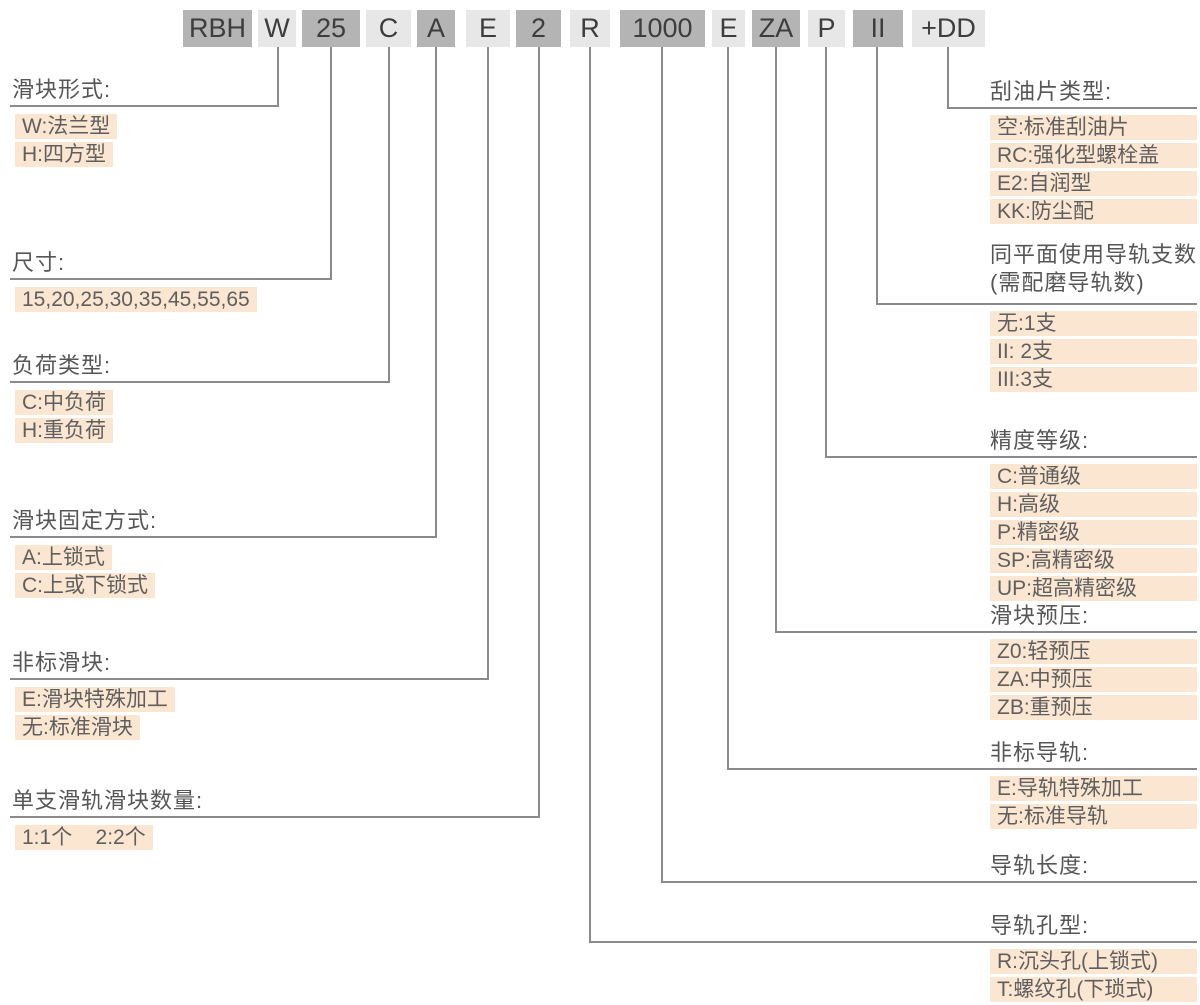  Describe the element at coordinates (64, 430) in the screenshot. I see `option-item: H:重负荷` at that location.